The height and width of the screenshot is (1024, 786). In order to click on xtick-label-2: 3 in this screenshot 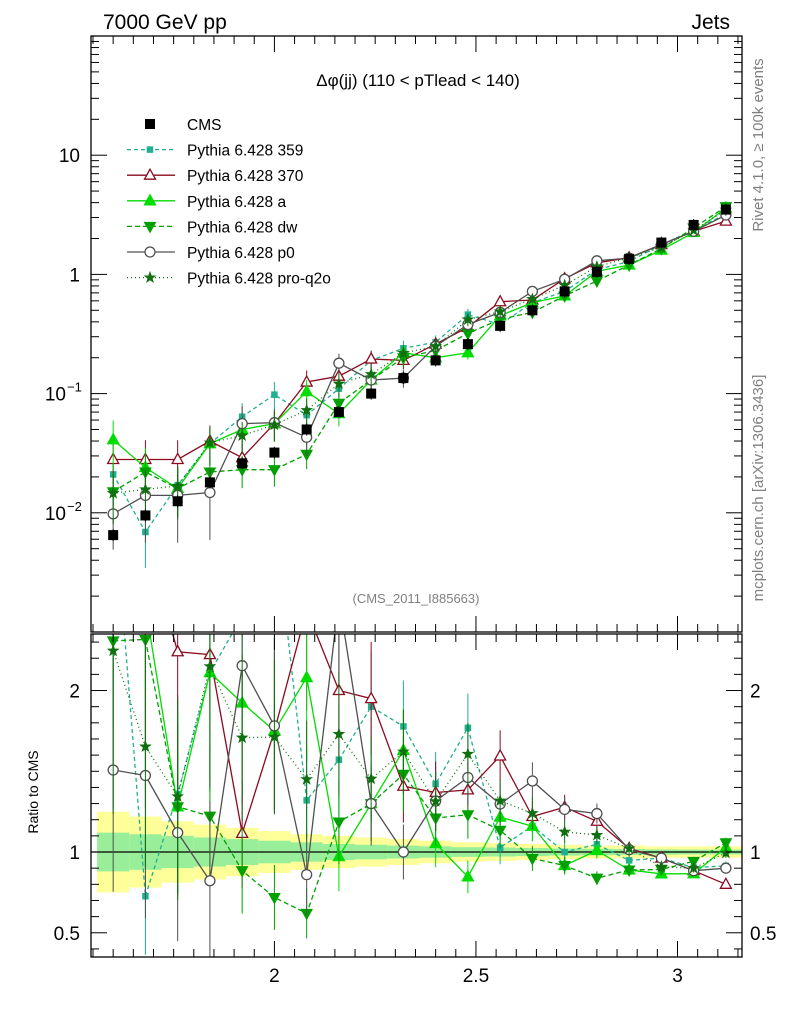, I will do `click(677, 976)`.